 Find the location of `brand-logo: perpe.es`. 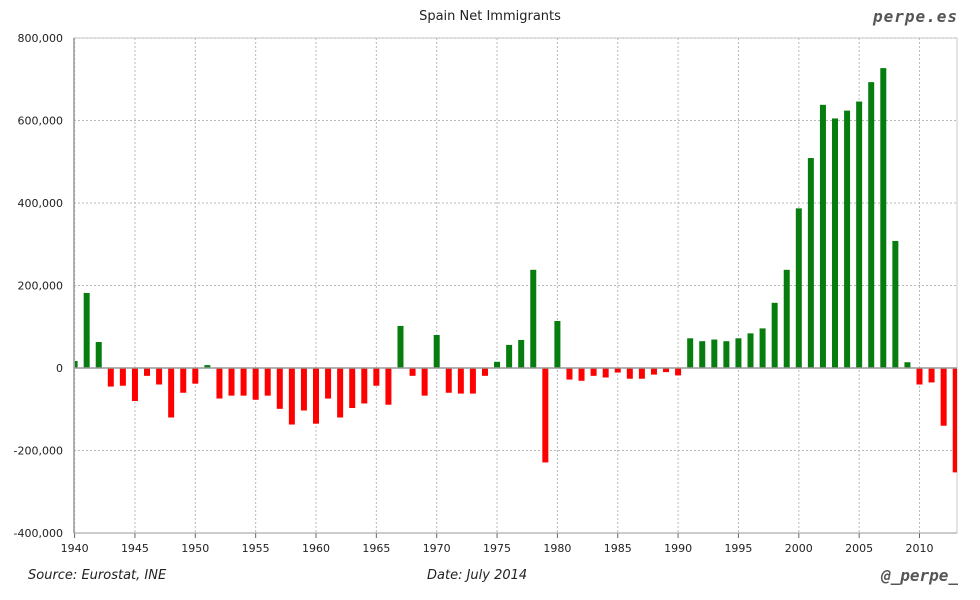

brand-logo: perpe.es is located at coordinates (915, 16).